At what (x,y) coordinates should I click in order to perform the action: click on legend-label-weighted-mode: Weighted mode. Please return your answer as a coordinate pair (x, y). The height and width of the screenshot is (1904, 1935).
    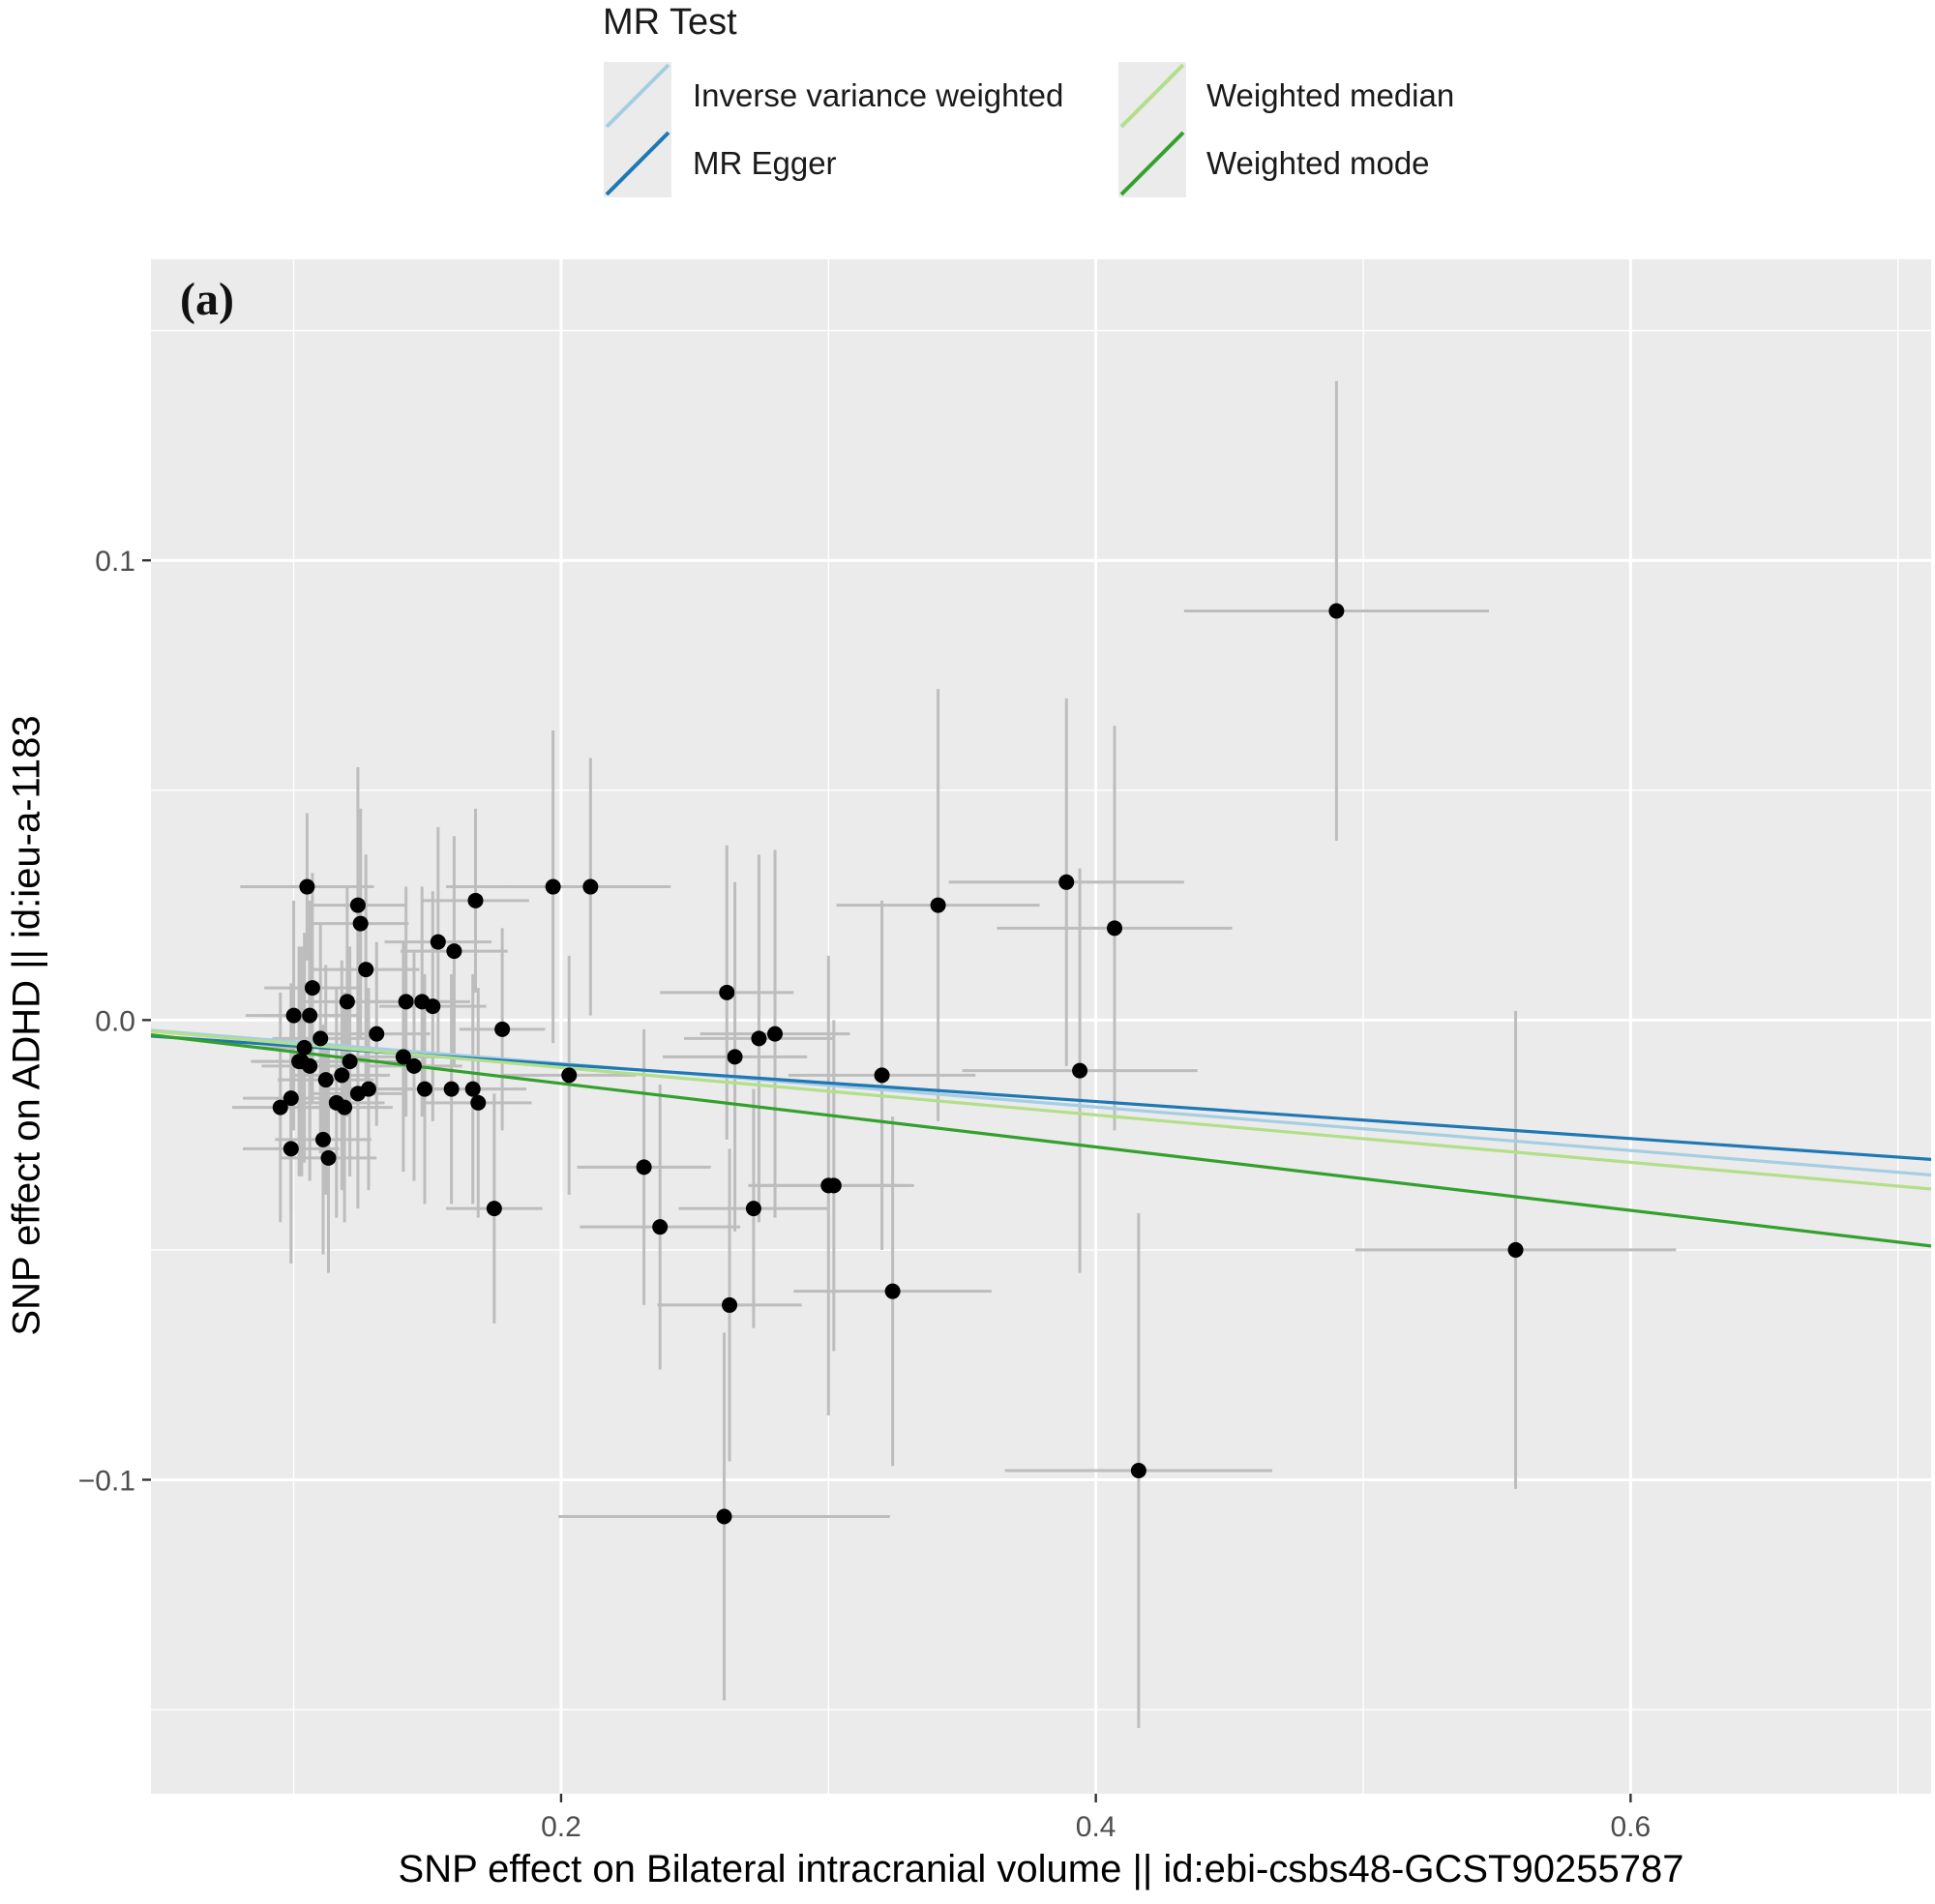
    Looking at the image, I should click on (1318, 163).